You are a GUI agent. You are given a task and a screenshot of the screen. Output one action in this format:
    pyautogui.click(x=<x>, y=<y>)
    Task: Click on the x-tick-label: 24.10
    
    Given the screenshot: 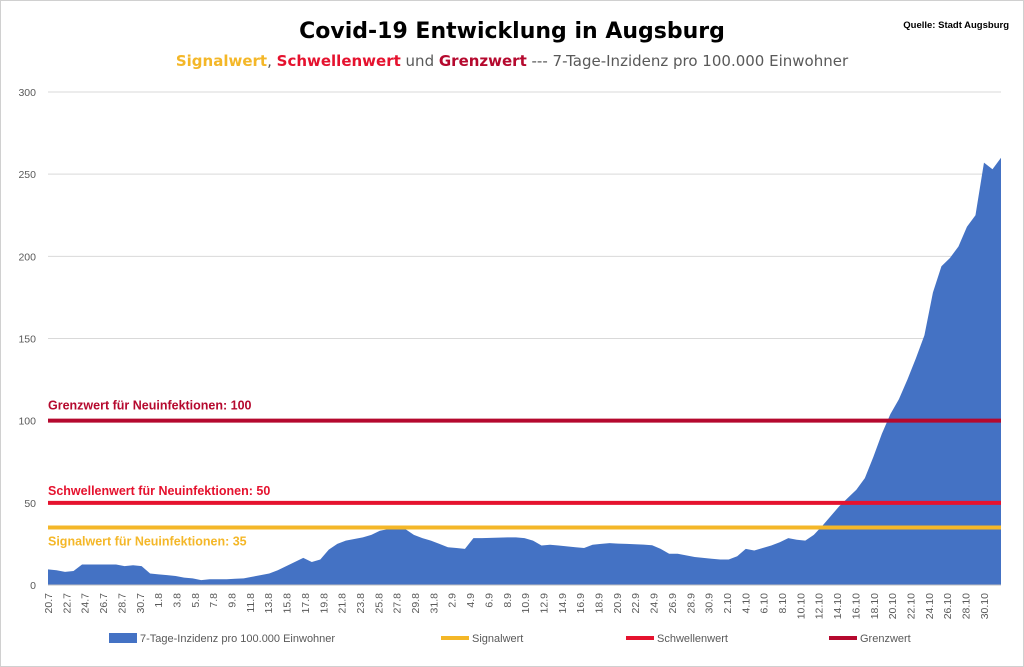 What is the action you would take?
    pyautogui.click(x=930, y=606)
    